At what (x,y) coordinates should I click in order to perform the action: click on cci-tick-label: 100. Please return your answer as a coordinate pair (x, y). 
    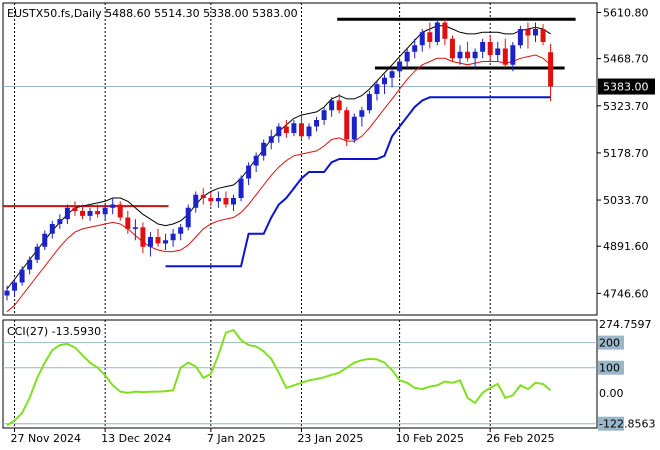
    Looking at the image, I should click on (609, 368).